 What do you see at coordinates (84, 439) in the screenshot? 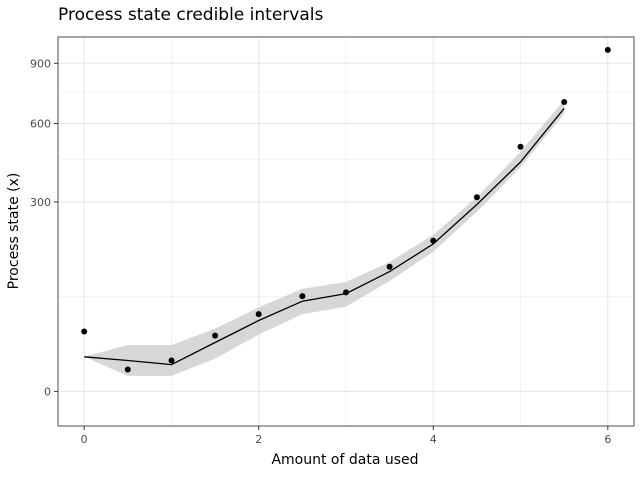
I see `x-tick-label: 0` at bounding box center [84, 439].